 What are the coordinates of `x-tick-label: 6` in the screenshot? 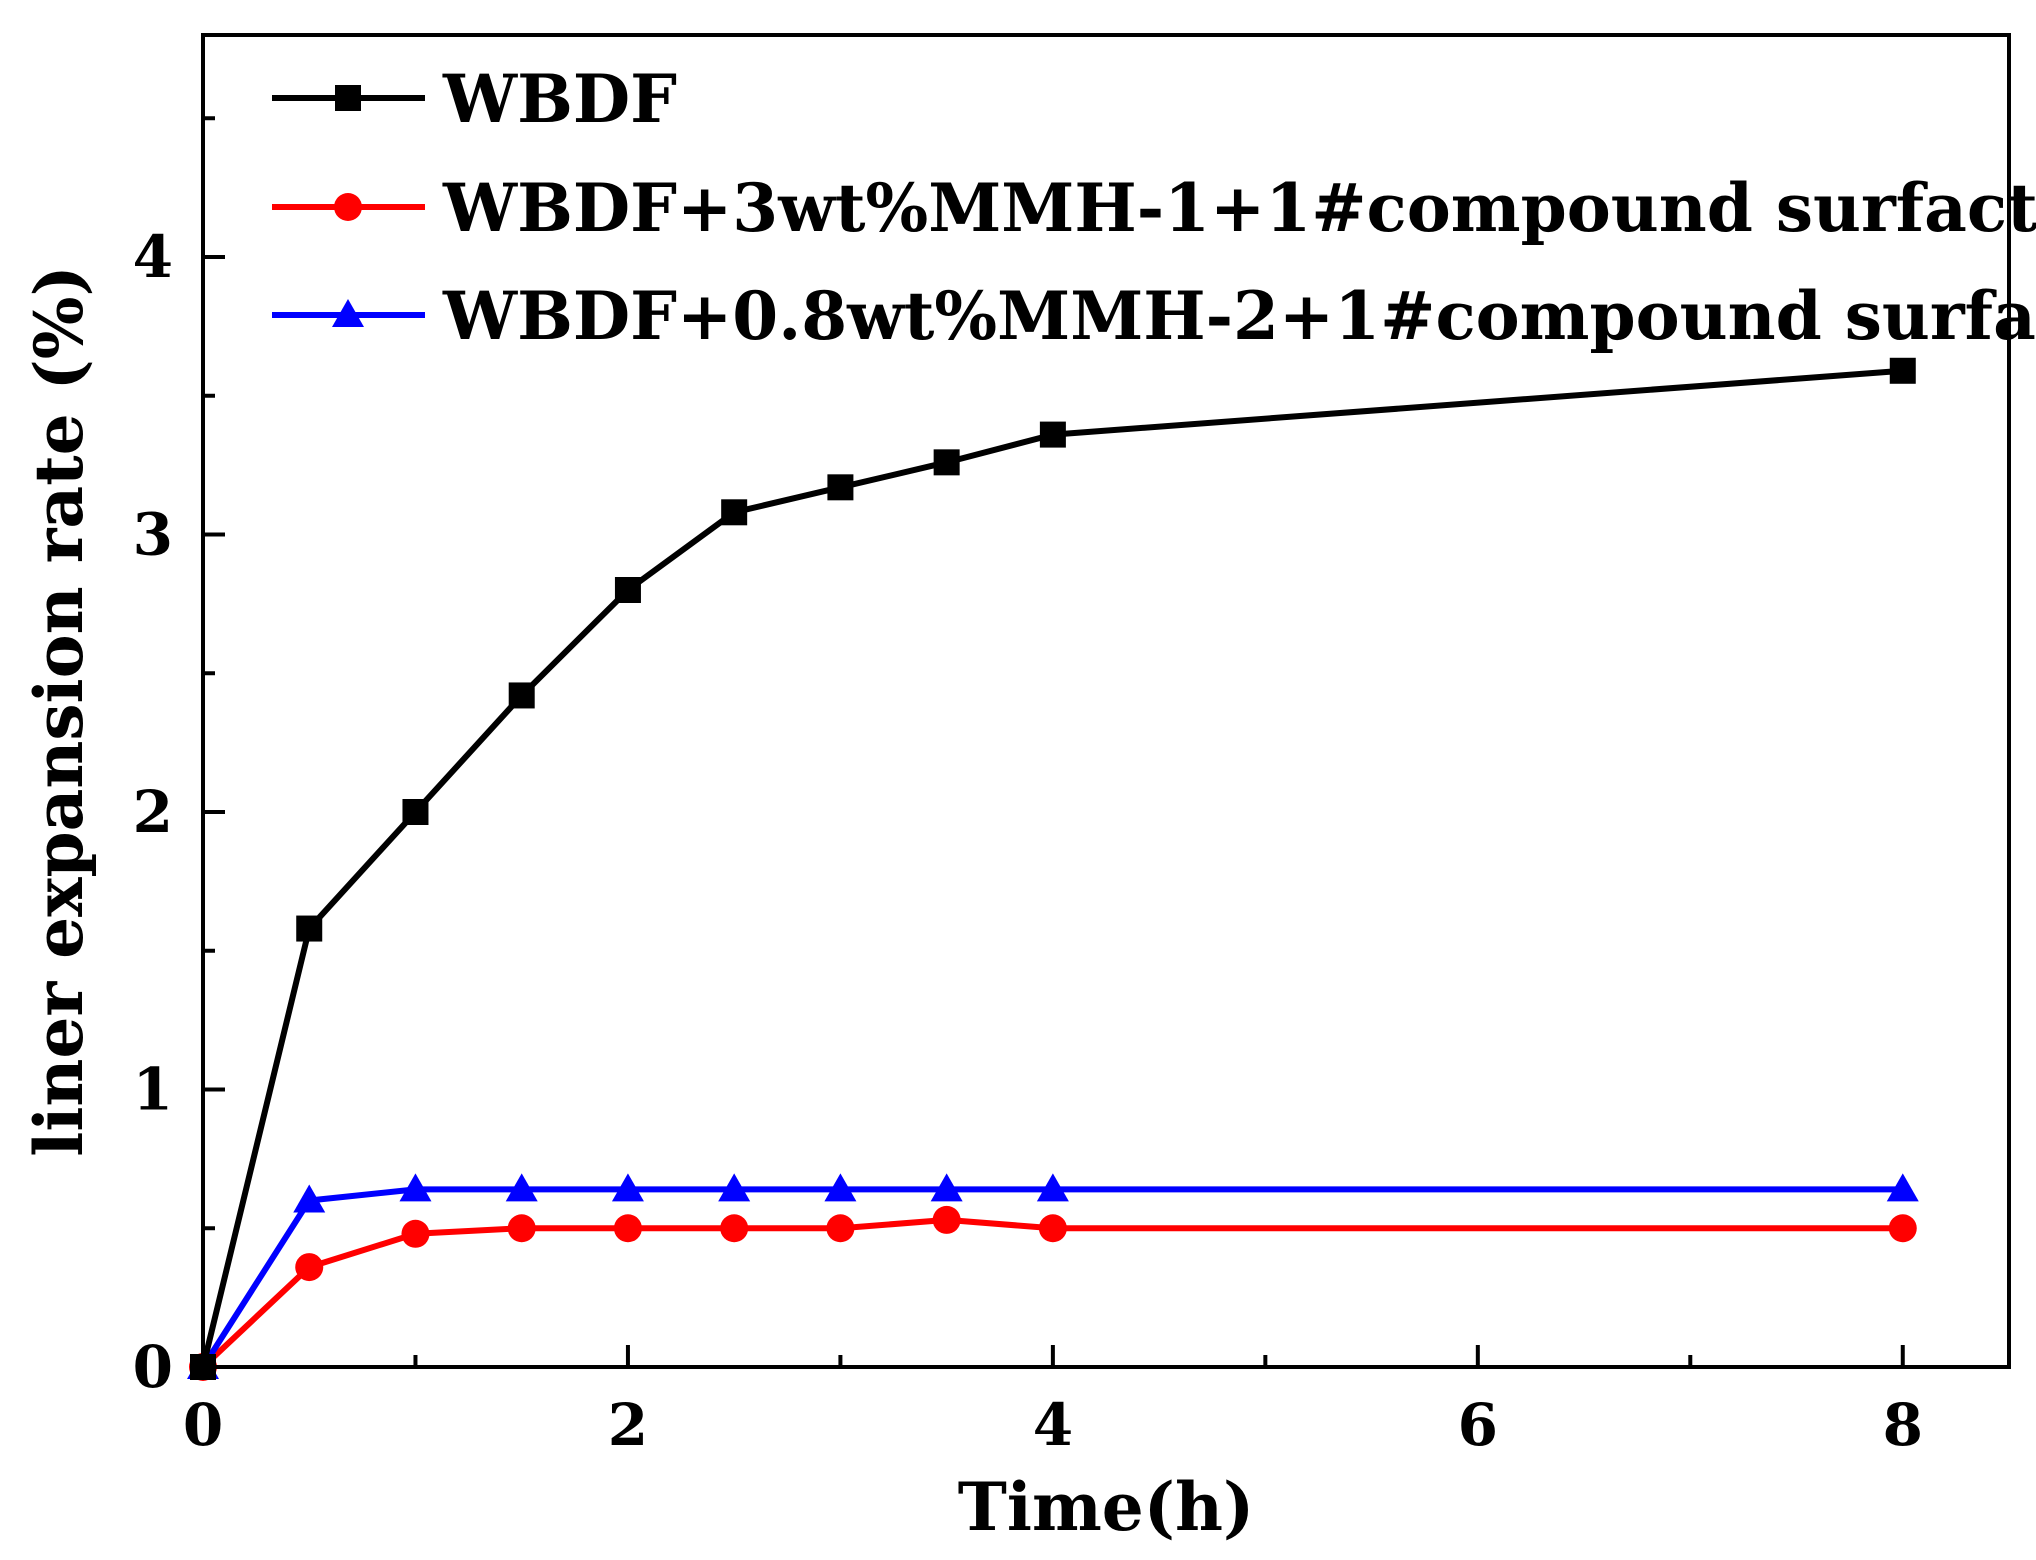 It's located at (1478, 1425).